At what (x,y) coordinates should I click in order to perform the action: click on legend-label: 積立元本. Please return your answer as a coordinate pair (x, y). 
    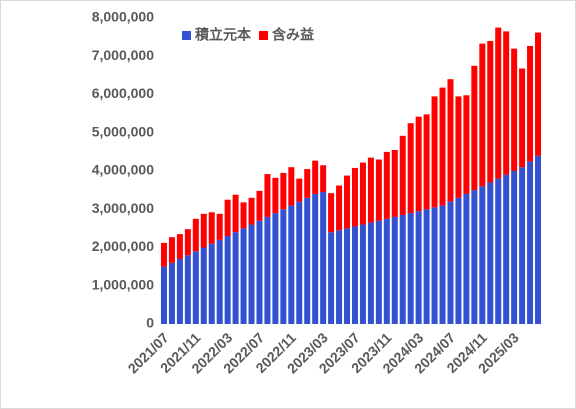
    Looking at the image, I should click on (223, 35).